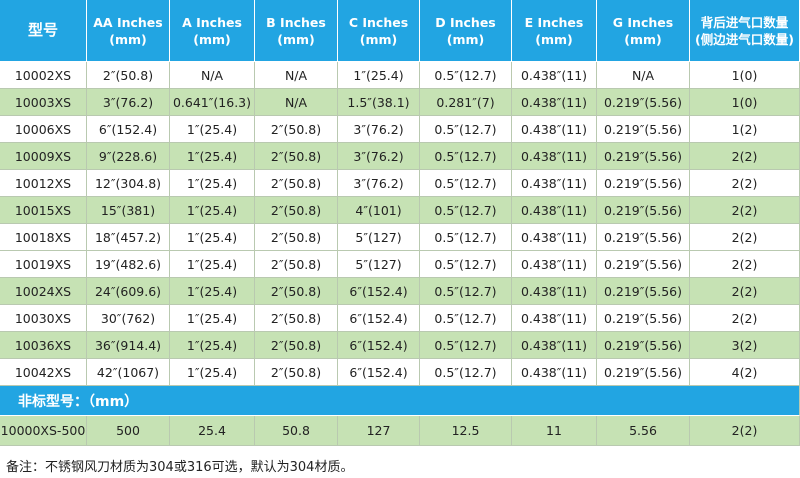 The width and height of the screenshot is (800, 478). What do you see at coordinates (43, 210) in the screenshot?
I see `cell-text: 10015XS` at bounding box center [43, 210].